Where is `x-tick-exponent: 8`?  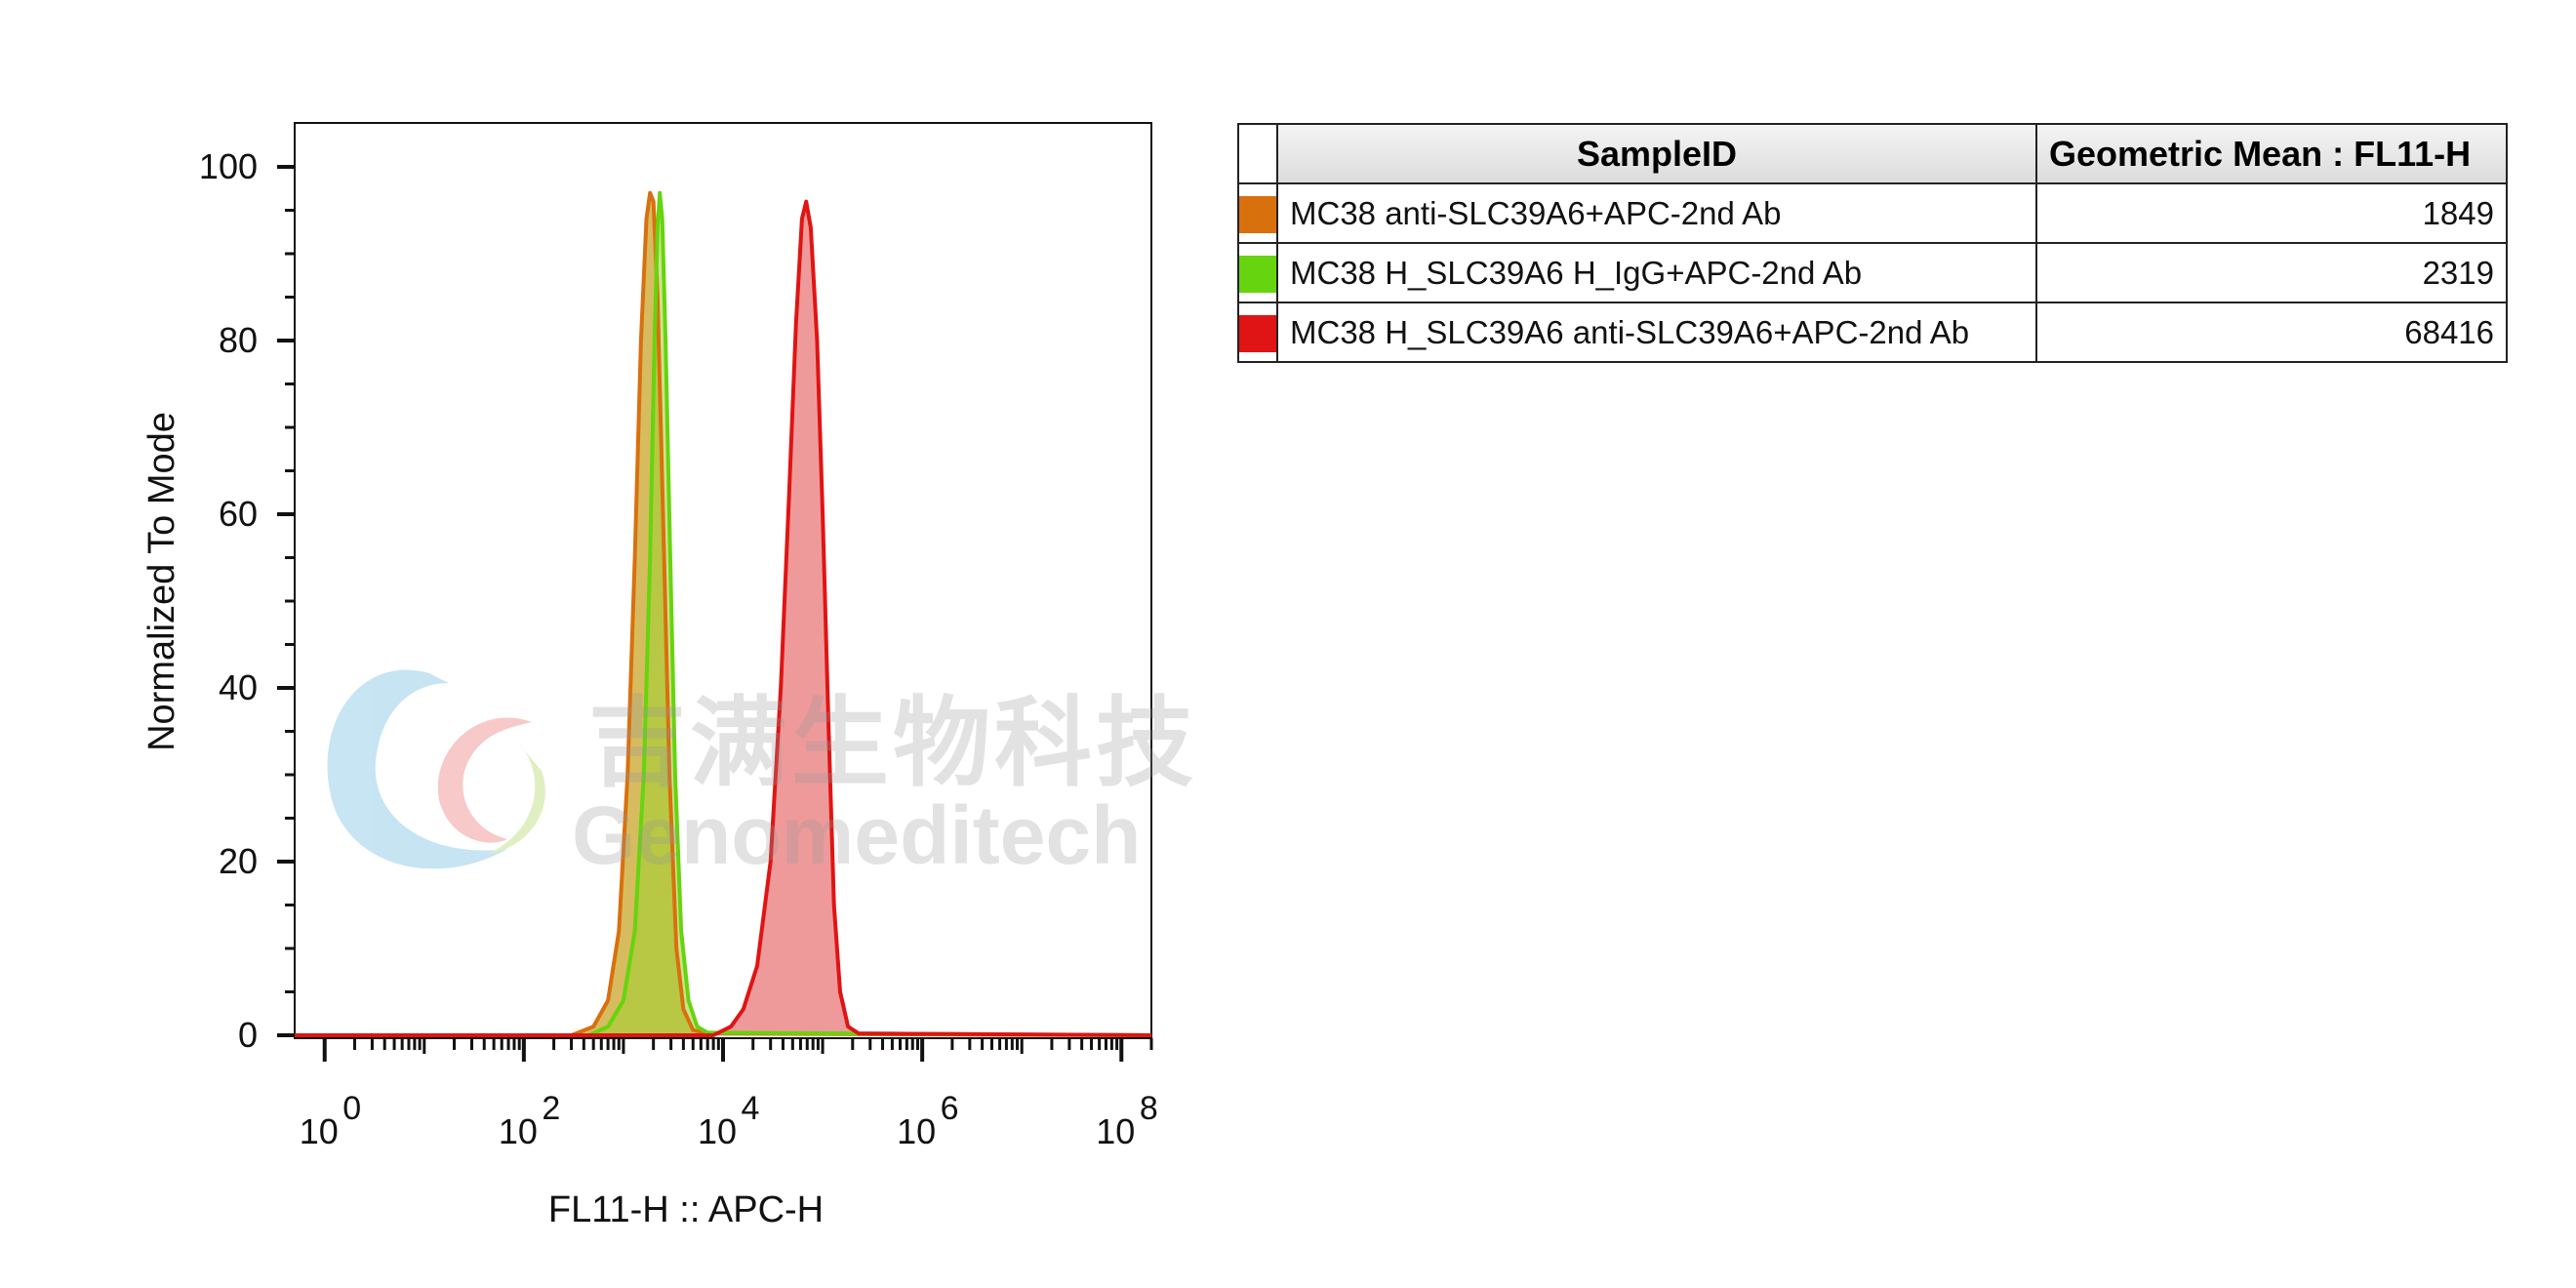 x-tick-exponent: 8 is located at coordinates (1149, 1108).